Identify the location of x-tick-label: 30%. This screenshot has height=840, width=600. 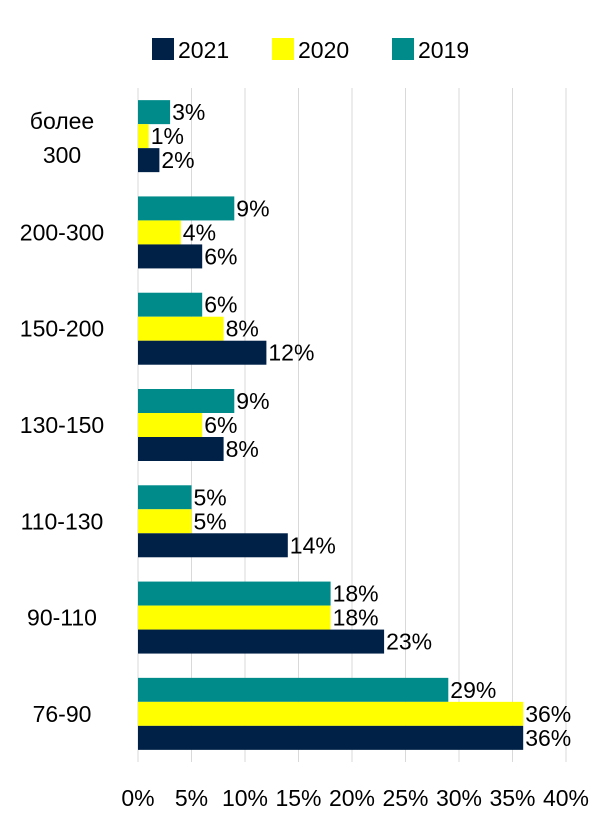
(459, 798).